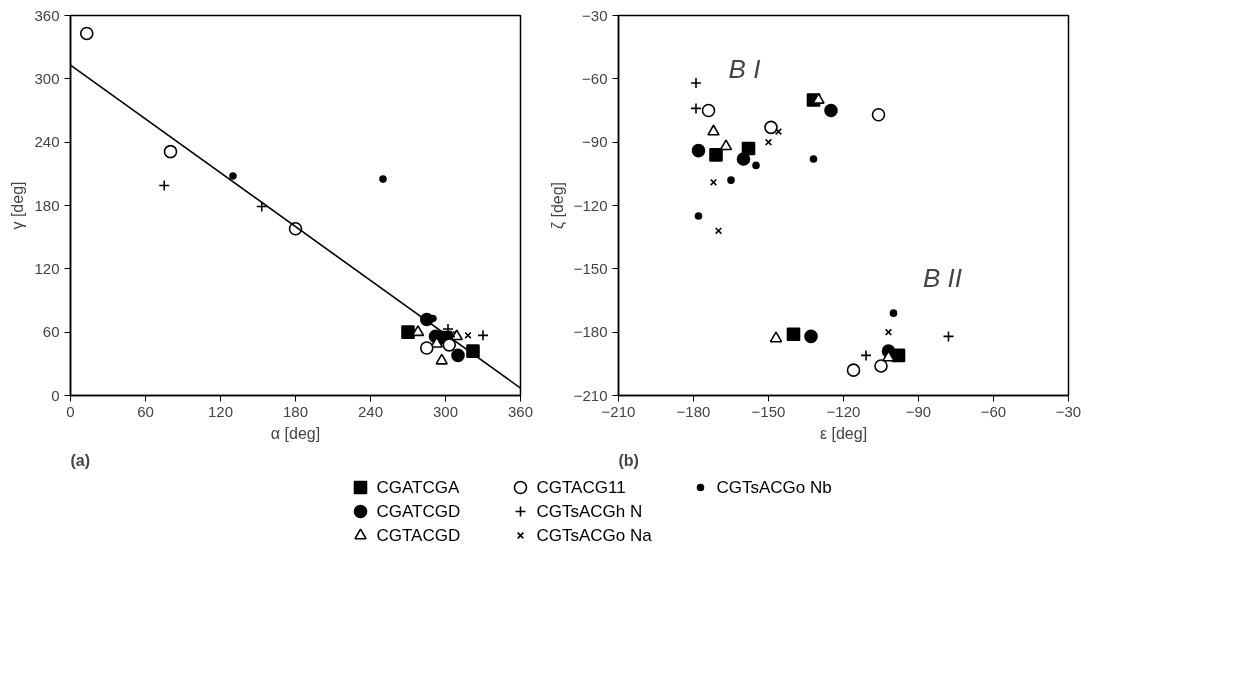 The height and width of the screenshot is (675, 1253). Describe the element at coordinates (590, 332) in the screenshot. I see `y-tick-label: −180` at that location.